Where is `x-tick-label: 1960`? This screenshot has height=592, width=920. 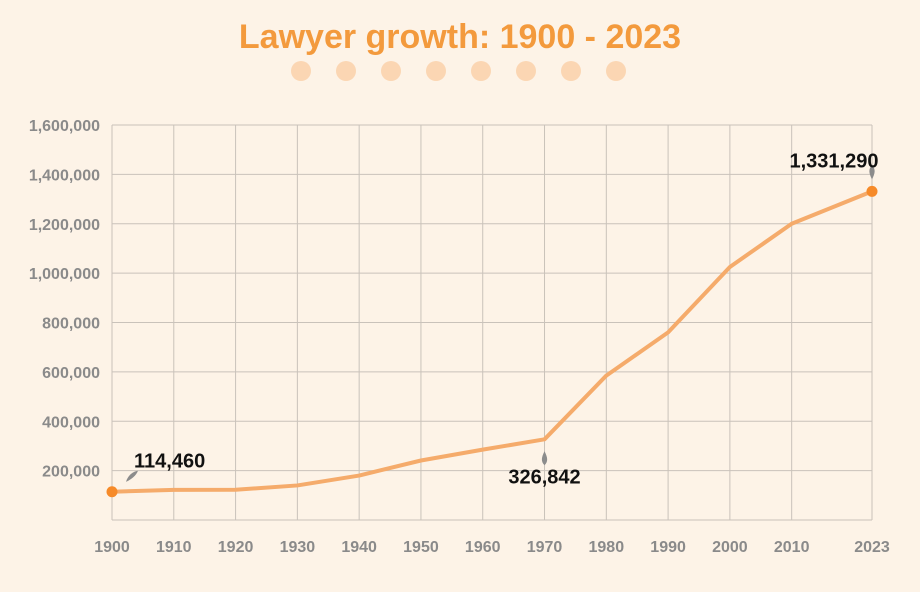
x-tick-label: 1960 is located at coordinates (483, 547).